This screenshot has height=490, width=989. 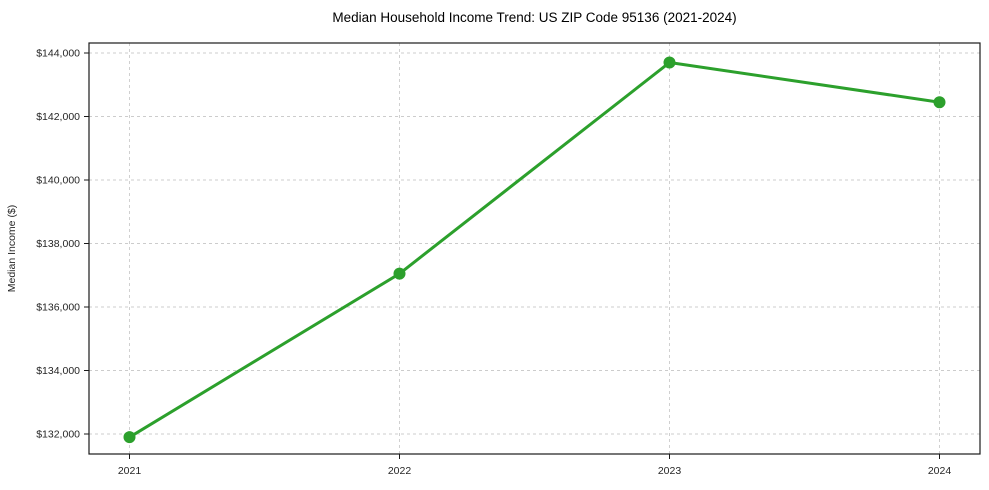 What do you see at coordinates (58, 371) in the screenshot?
I see `y-tick-label: $134,000` at bounding box center [58, 371].